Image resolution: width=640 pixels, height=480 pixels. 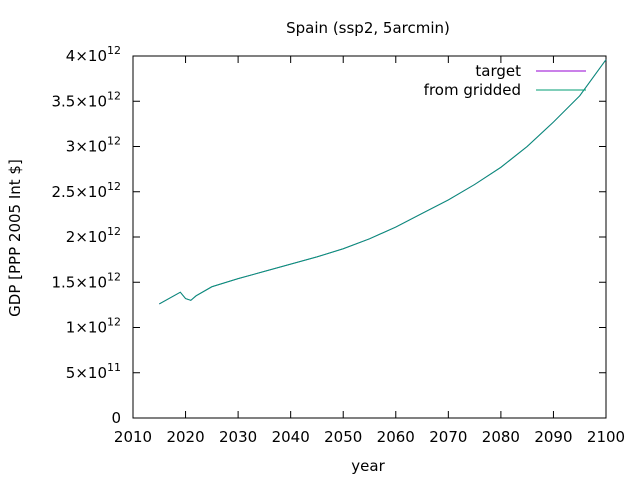 I want to click on legend-label: from gridded, so click(x=472, y=90).